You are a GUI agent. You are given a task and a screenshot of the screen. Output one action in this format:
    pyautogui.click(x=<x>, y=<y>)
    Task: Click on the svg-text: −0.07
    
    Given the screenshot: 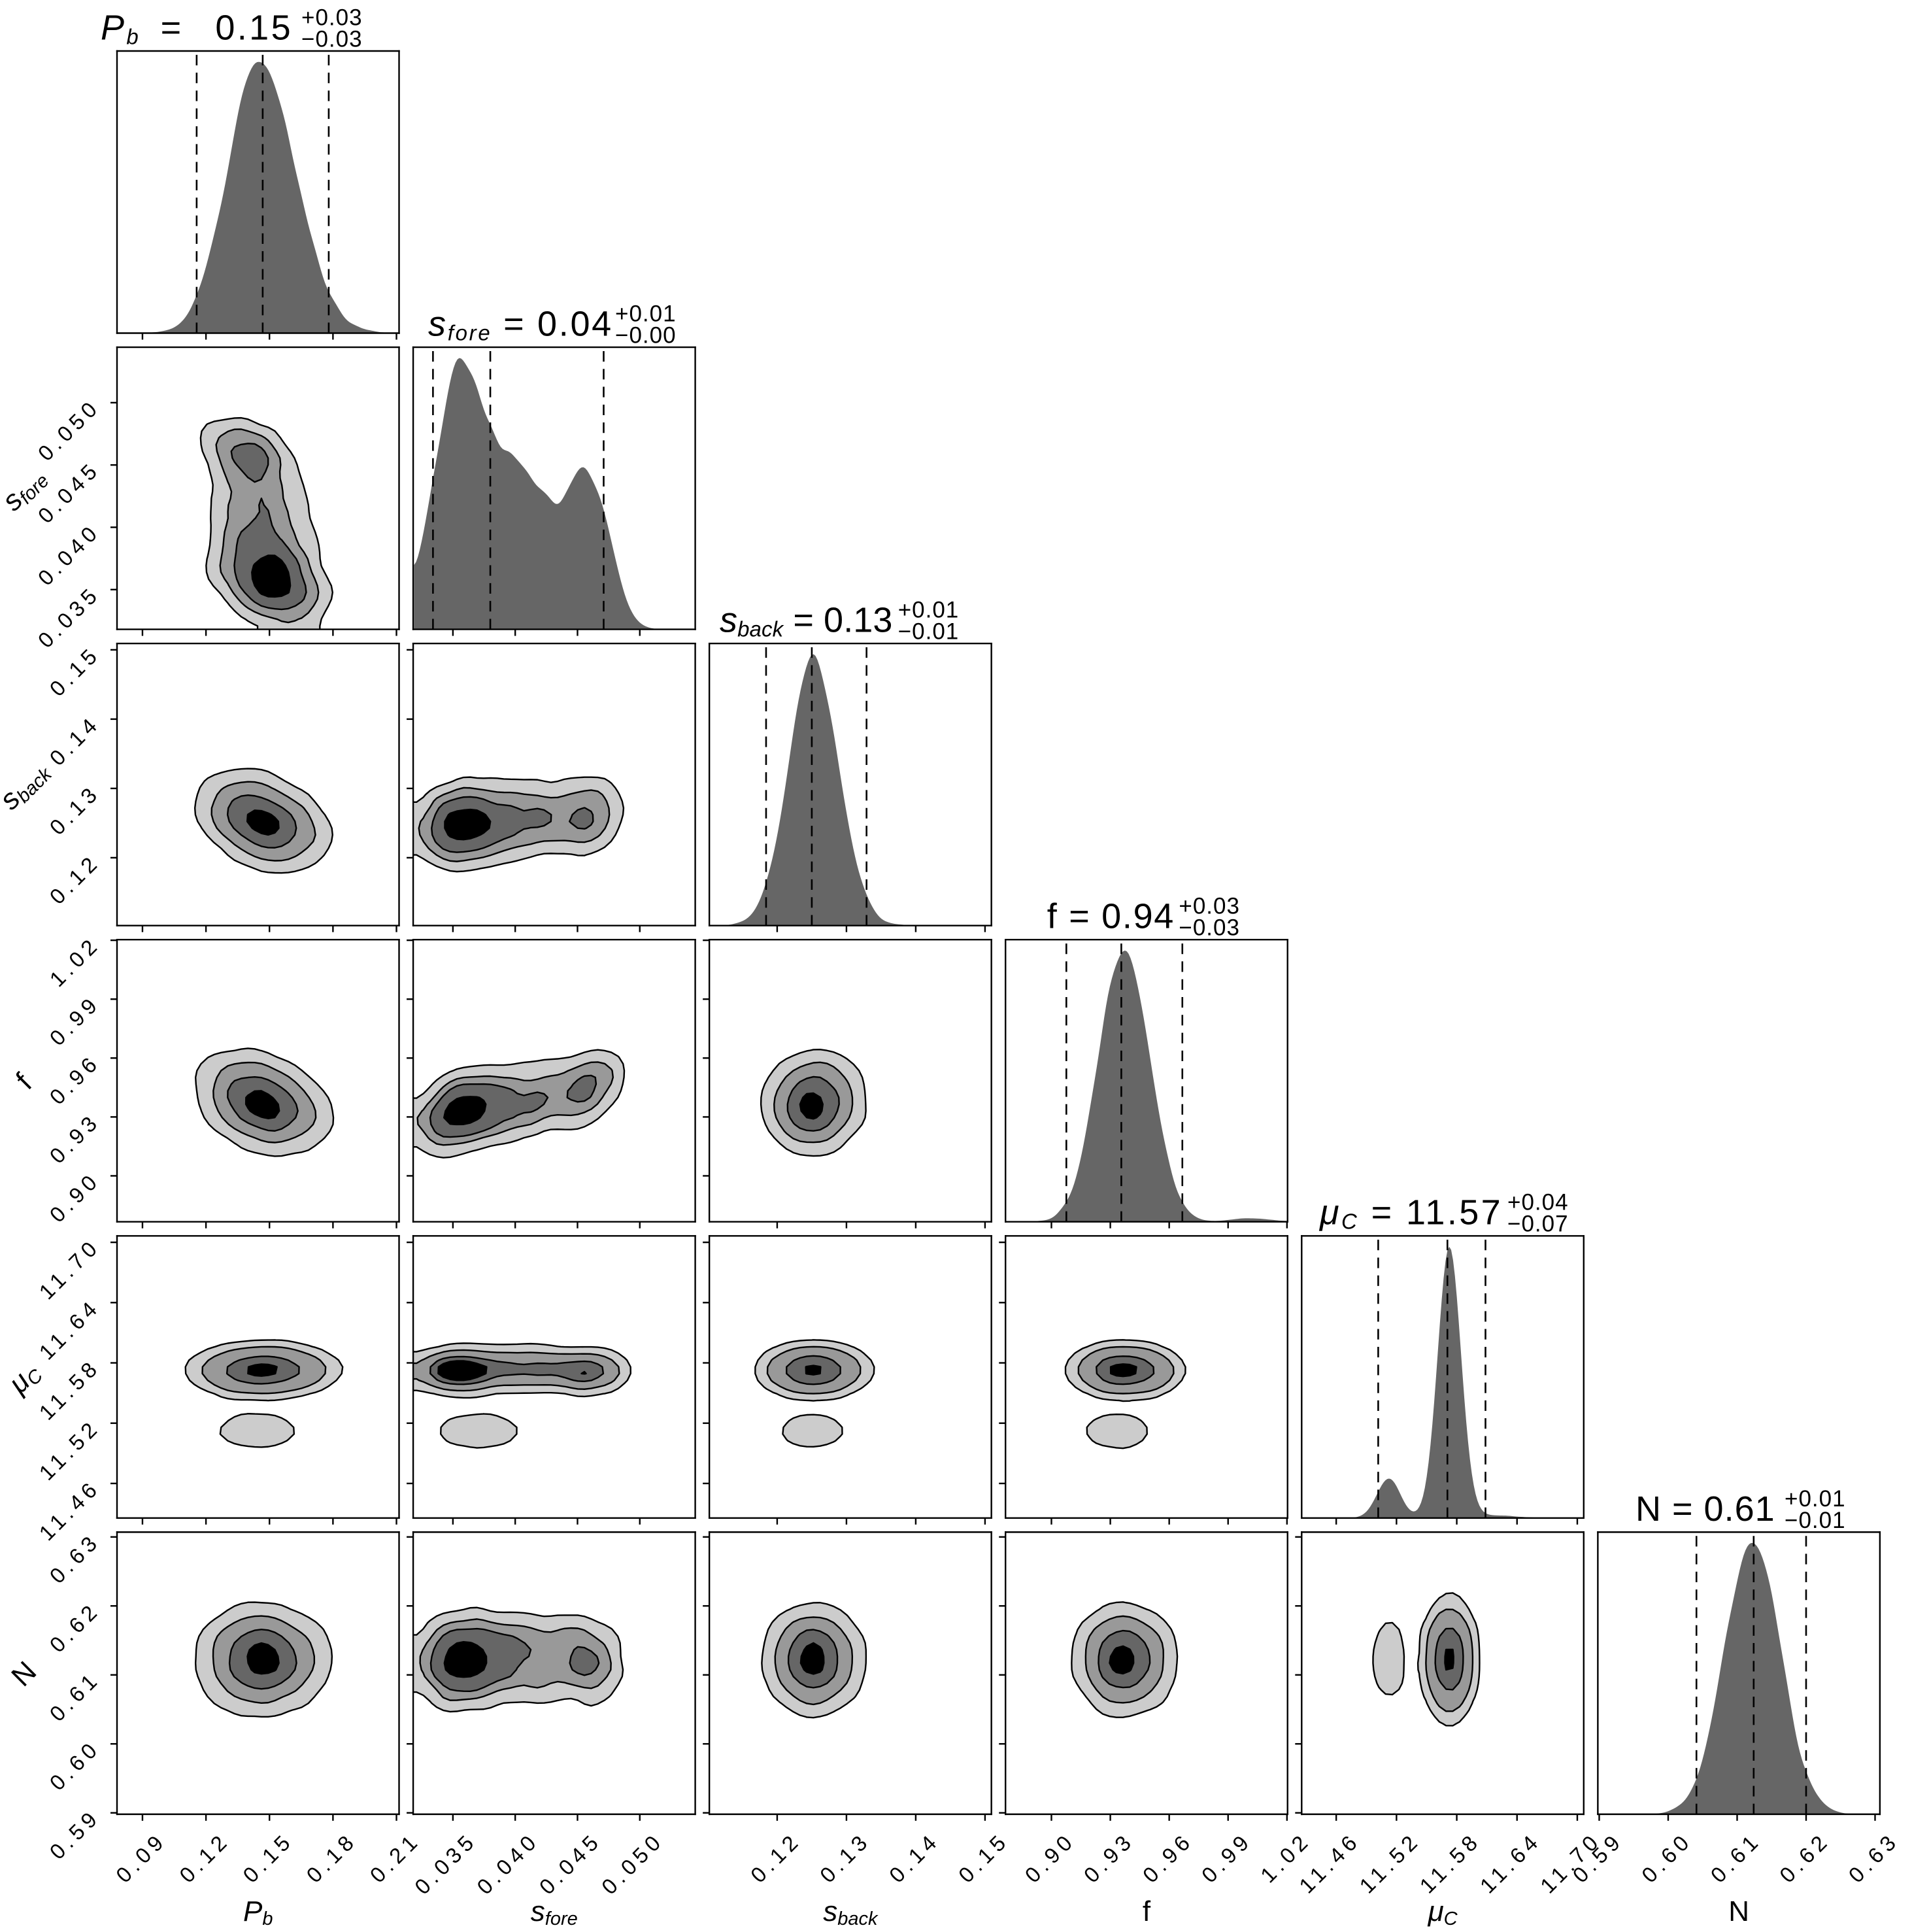 What is the action you would take?
    pyautogui.click(x=1538, y=1224)
    